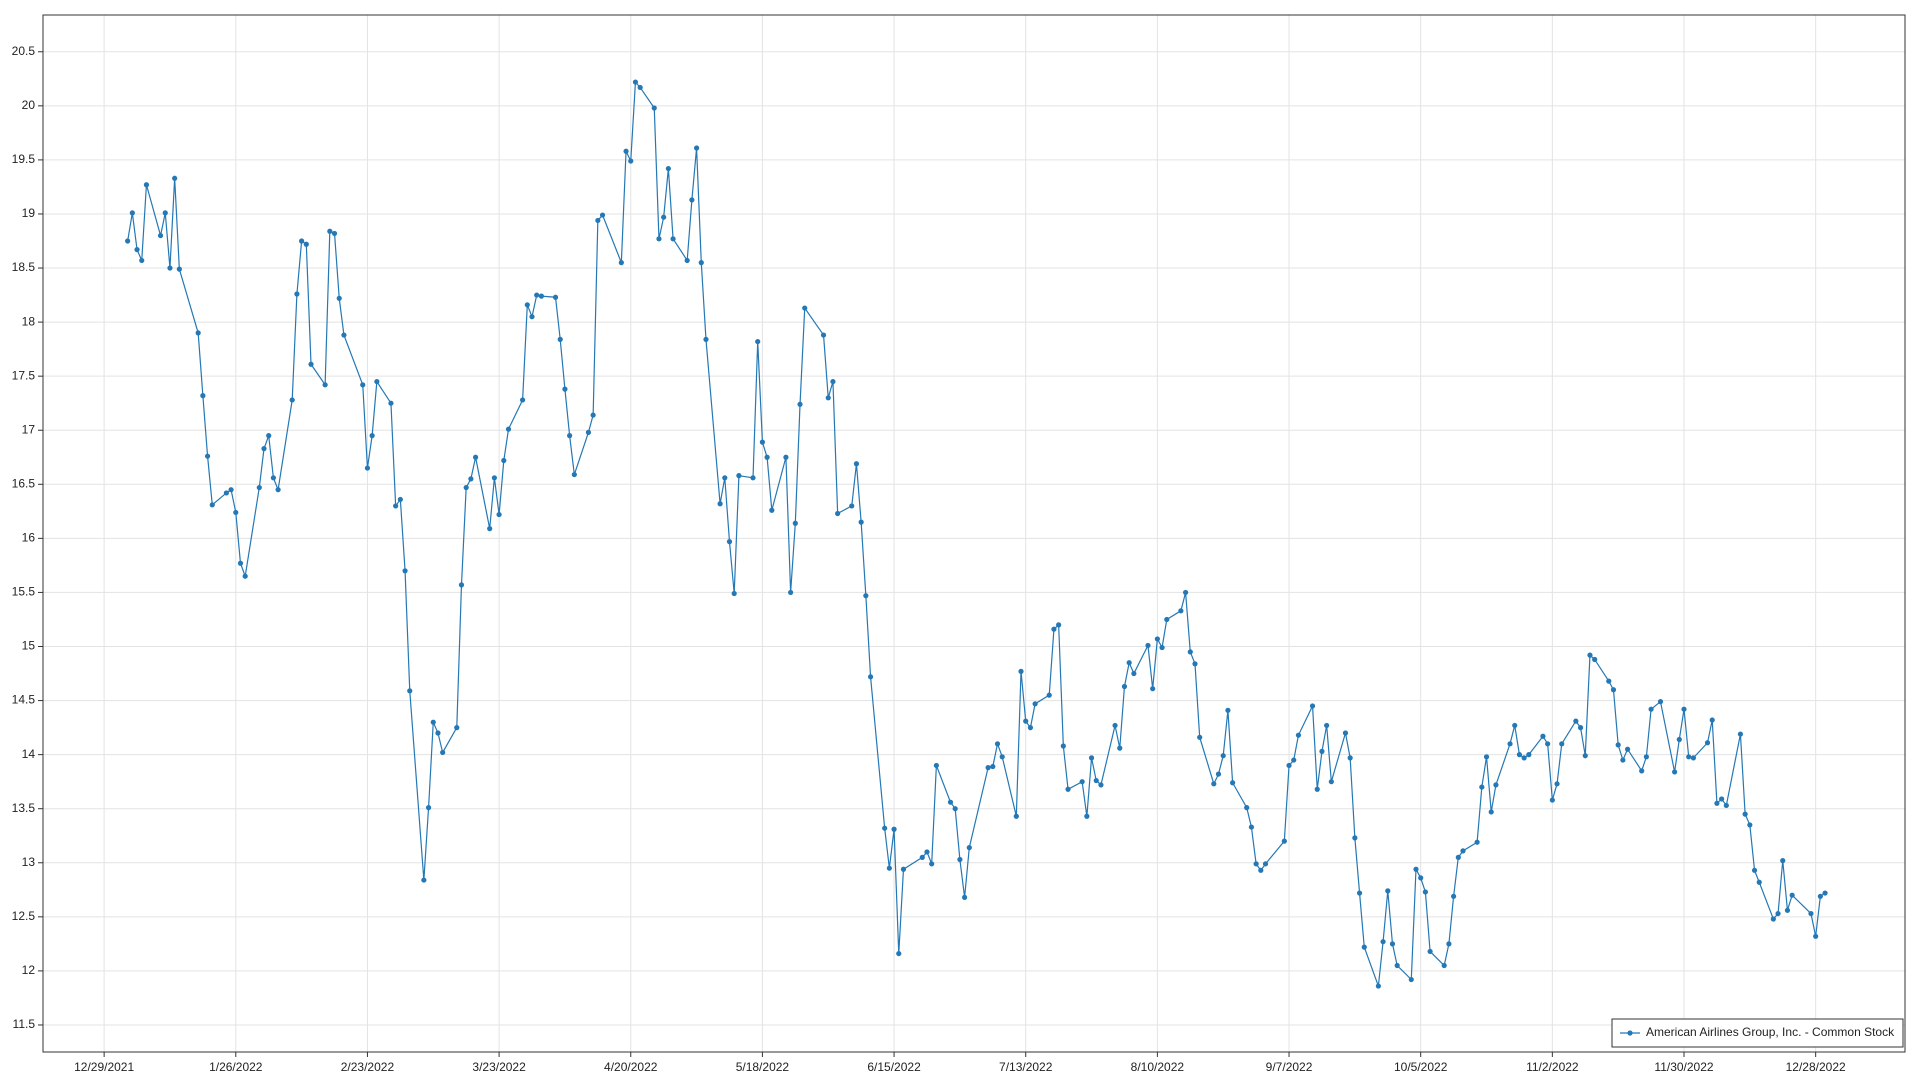 This screenshot has width=1920, height=1080. I want to click on y-tick-label: 14, so click(29, 754).